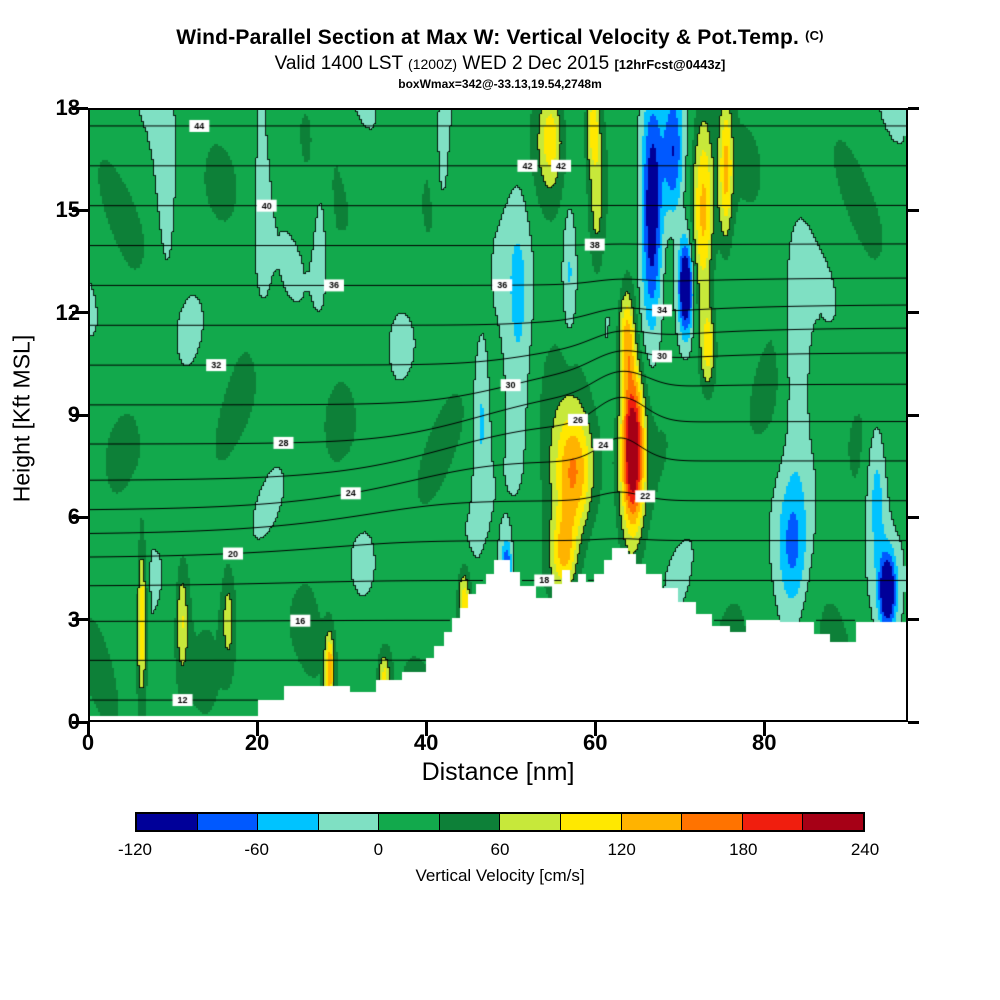 The width and height of the screenshot is (1000, 1000). Describe the element at coordinates (743, 849) in the screenshot. I see `colorbar-tick-label: 180` at that location.